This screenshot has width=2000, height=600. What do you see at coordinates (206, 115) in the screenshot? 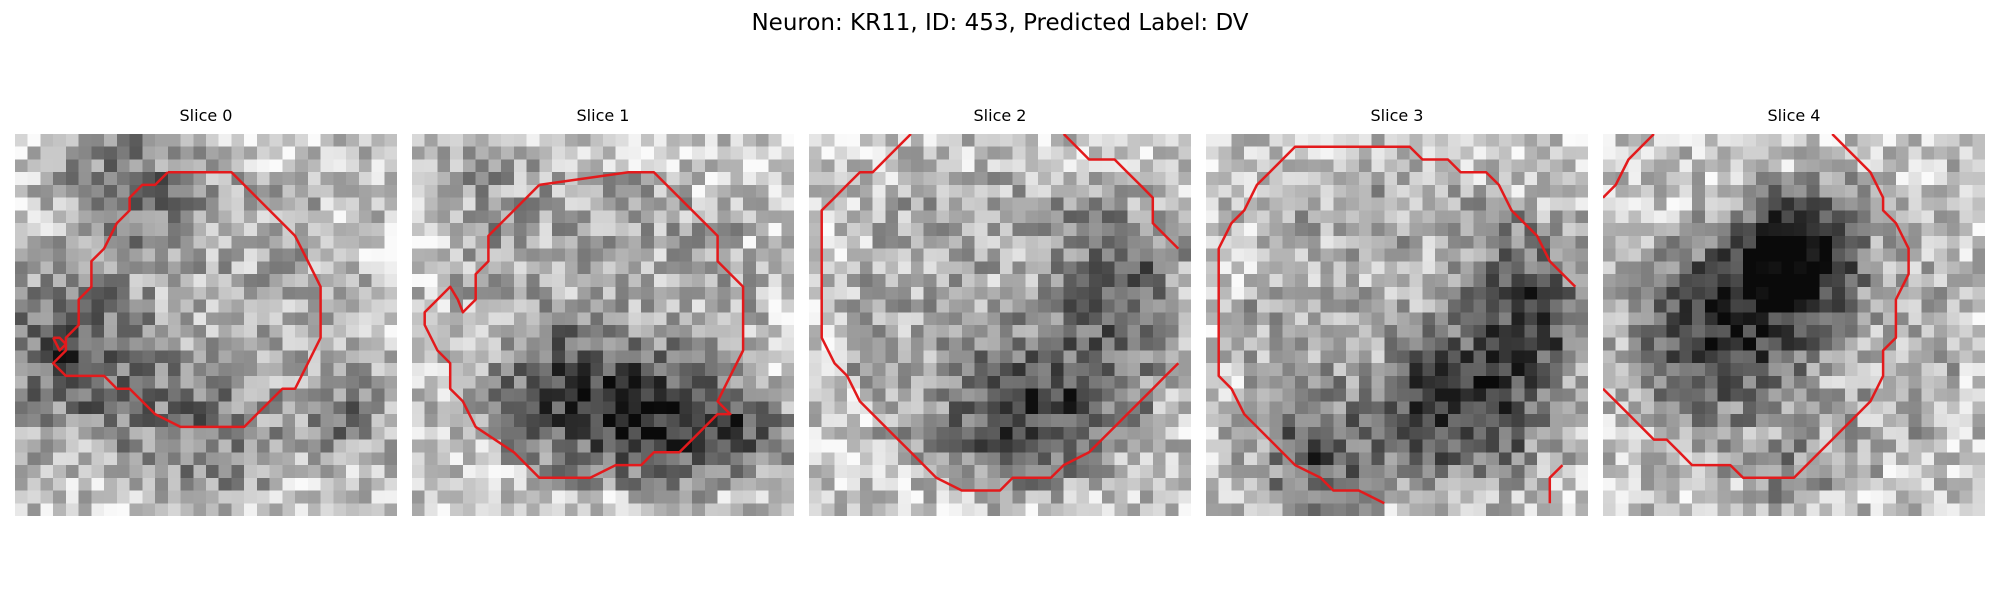
I see `slice-title: Slice 0` at bounding box center [206, 115].